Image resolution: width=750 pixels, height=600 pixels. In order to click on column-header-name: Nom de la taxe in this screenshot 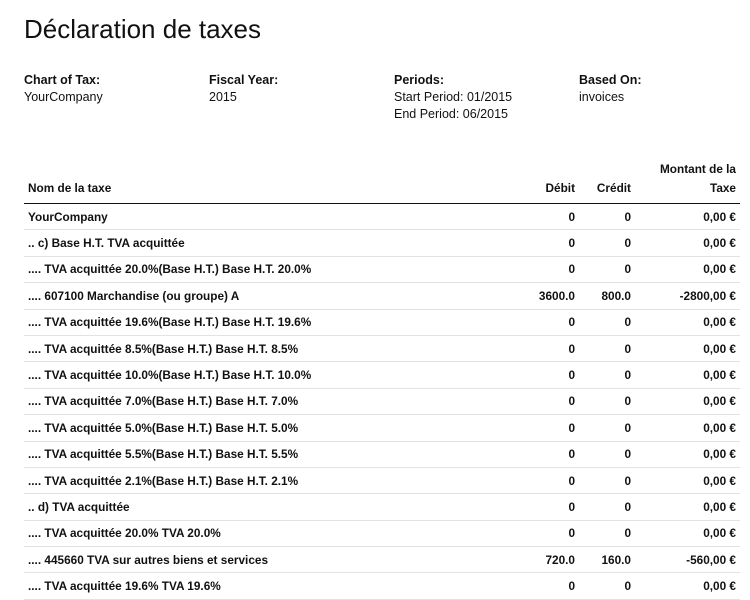, I will do `click(269, 182)`.